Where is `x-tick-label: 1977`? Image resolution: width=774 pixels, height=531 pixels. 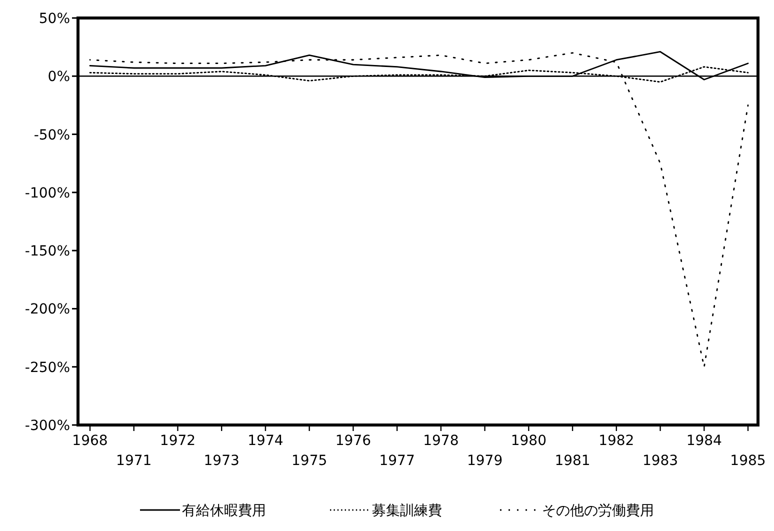
x-tick-label: 1977 is located at coordinates (397, 461).